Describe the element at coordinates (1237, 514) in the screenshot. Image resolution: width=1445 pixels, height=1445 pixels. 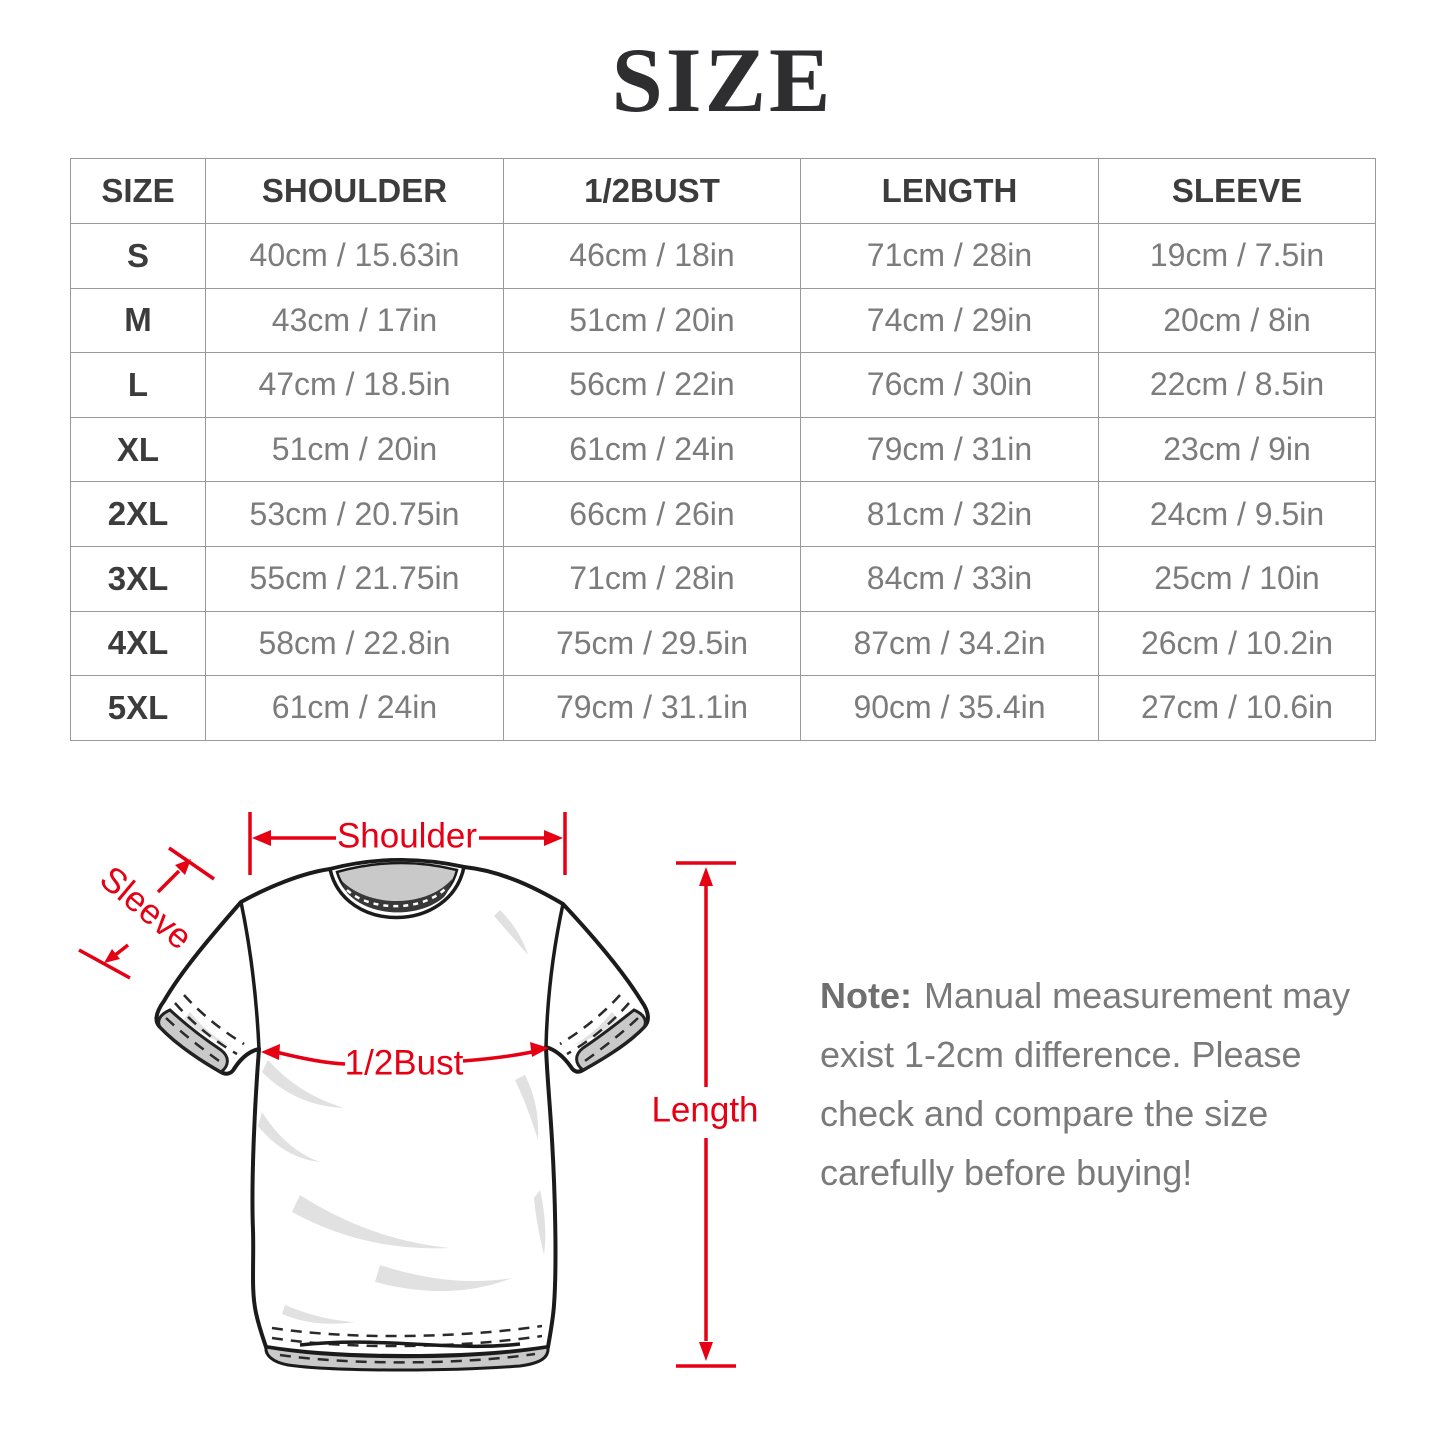
I see `measurement-cell: 24cm / 9.5in` at that location.